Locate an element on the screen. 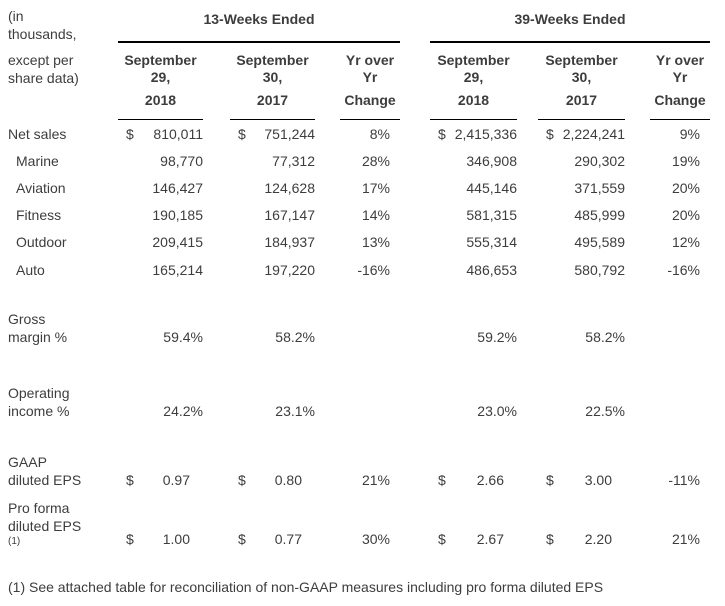  cell-39wk-2018: 23.0% is located at coordinates (473, 412).